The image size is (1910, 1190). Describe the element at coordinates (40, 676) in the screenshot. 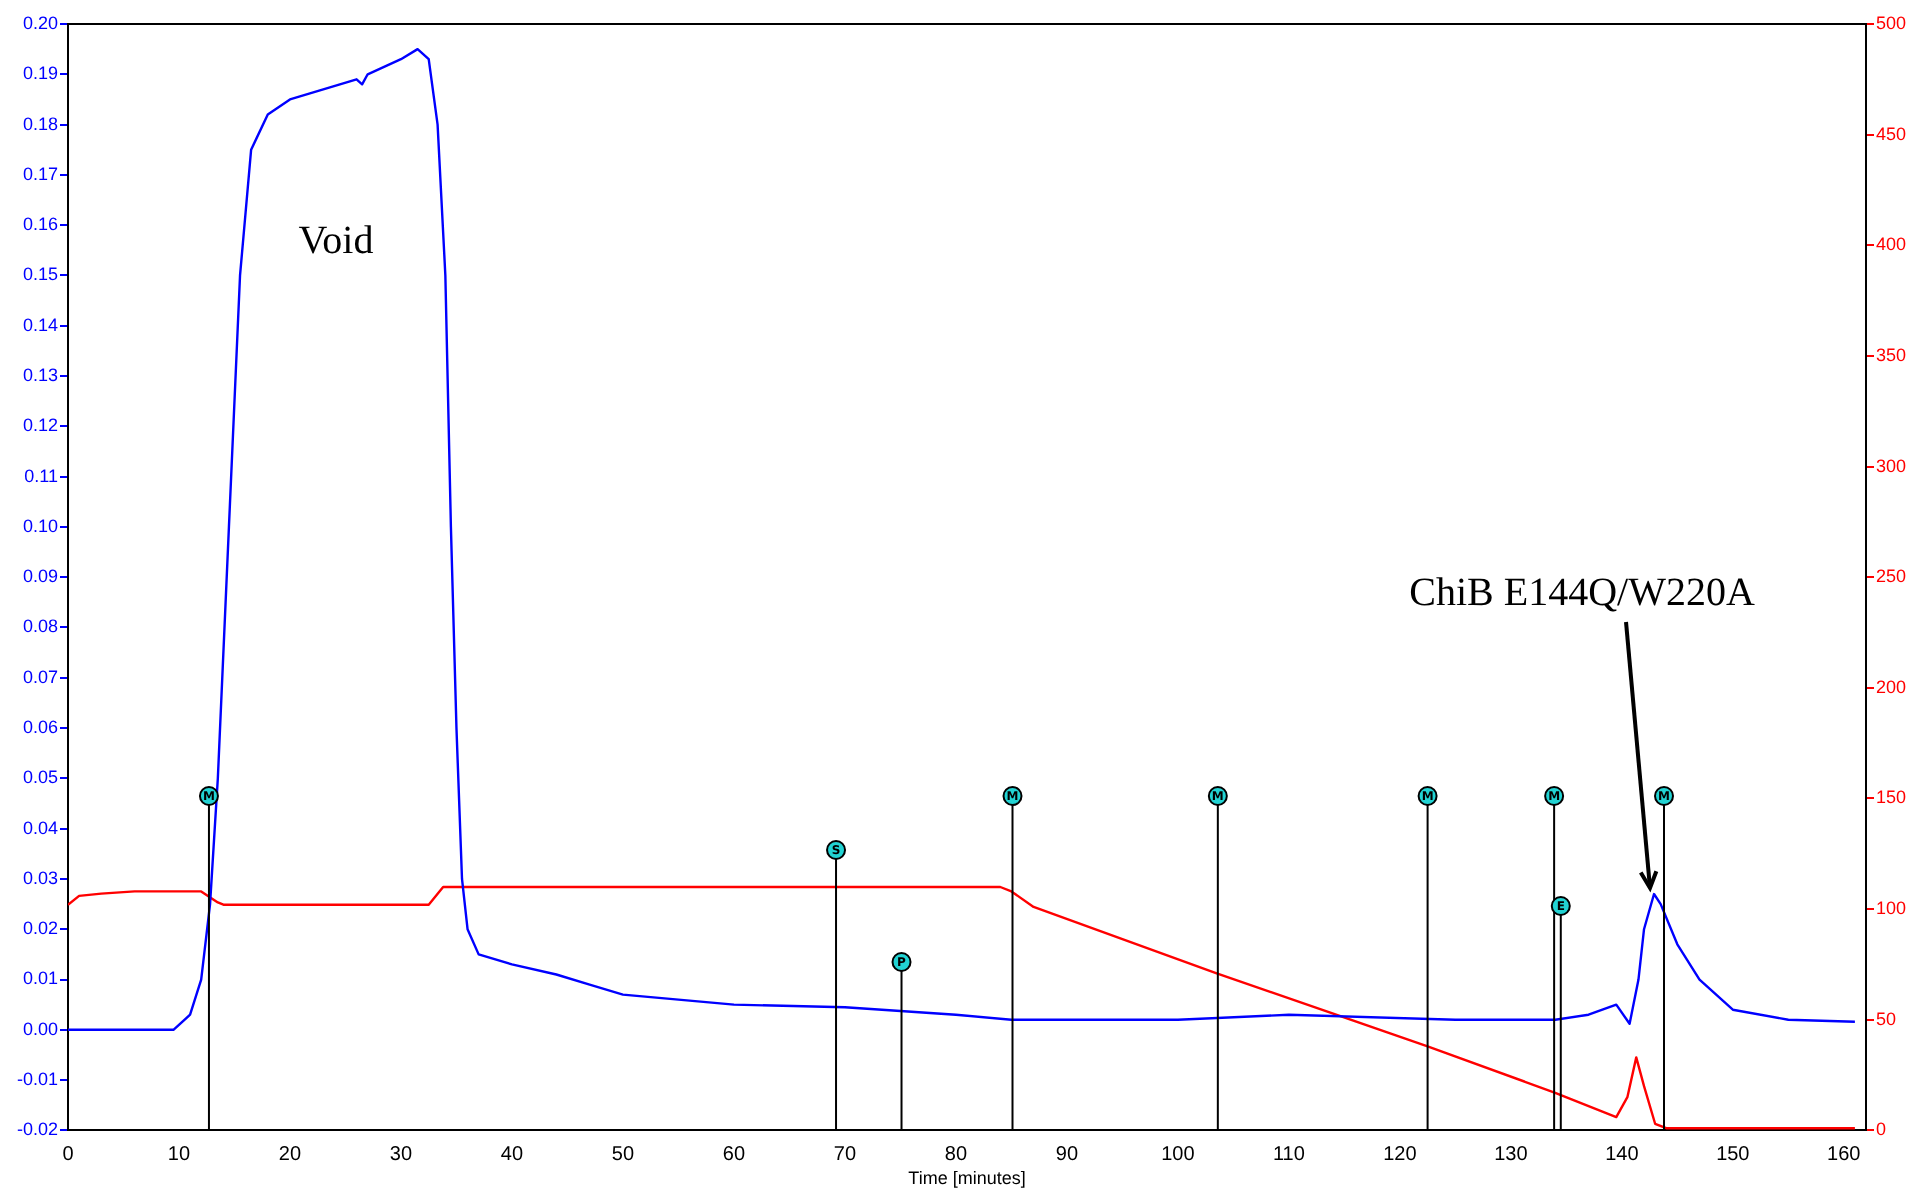

I see `y-tick-label: 0.07` at that location.